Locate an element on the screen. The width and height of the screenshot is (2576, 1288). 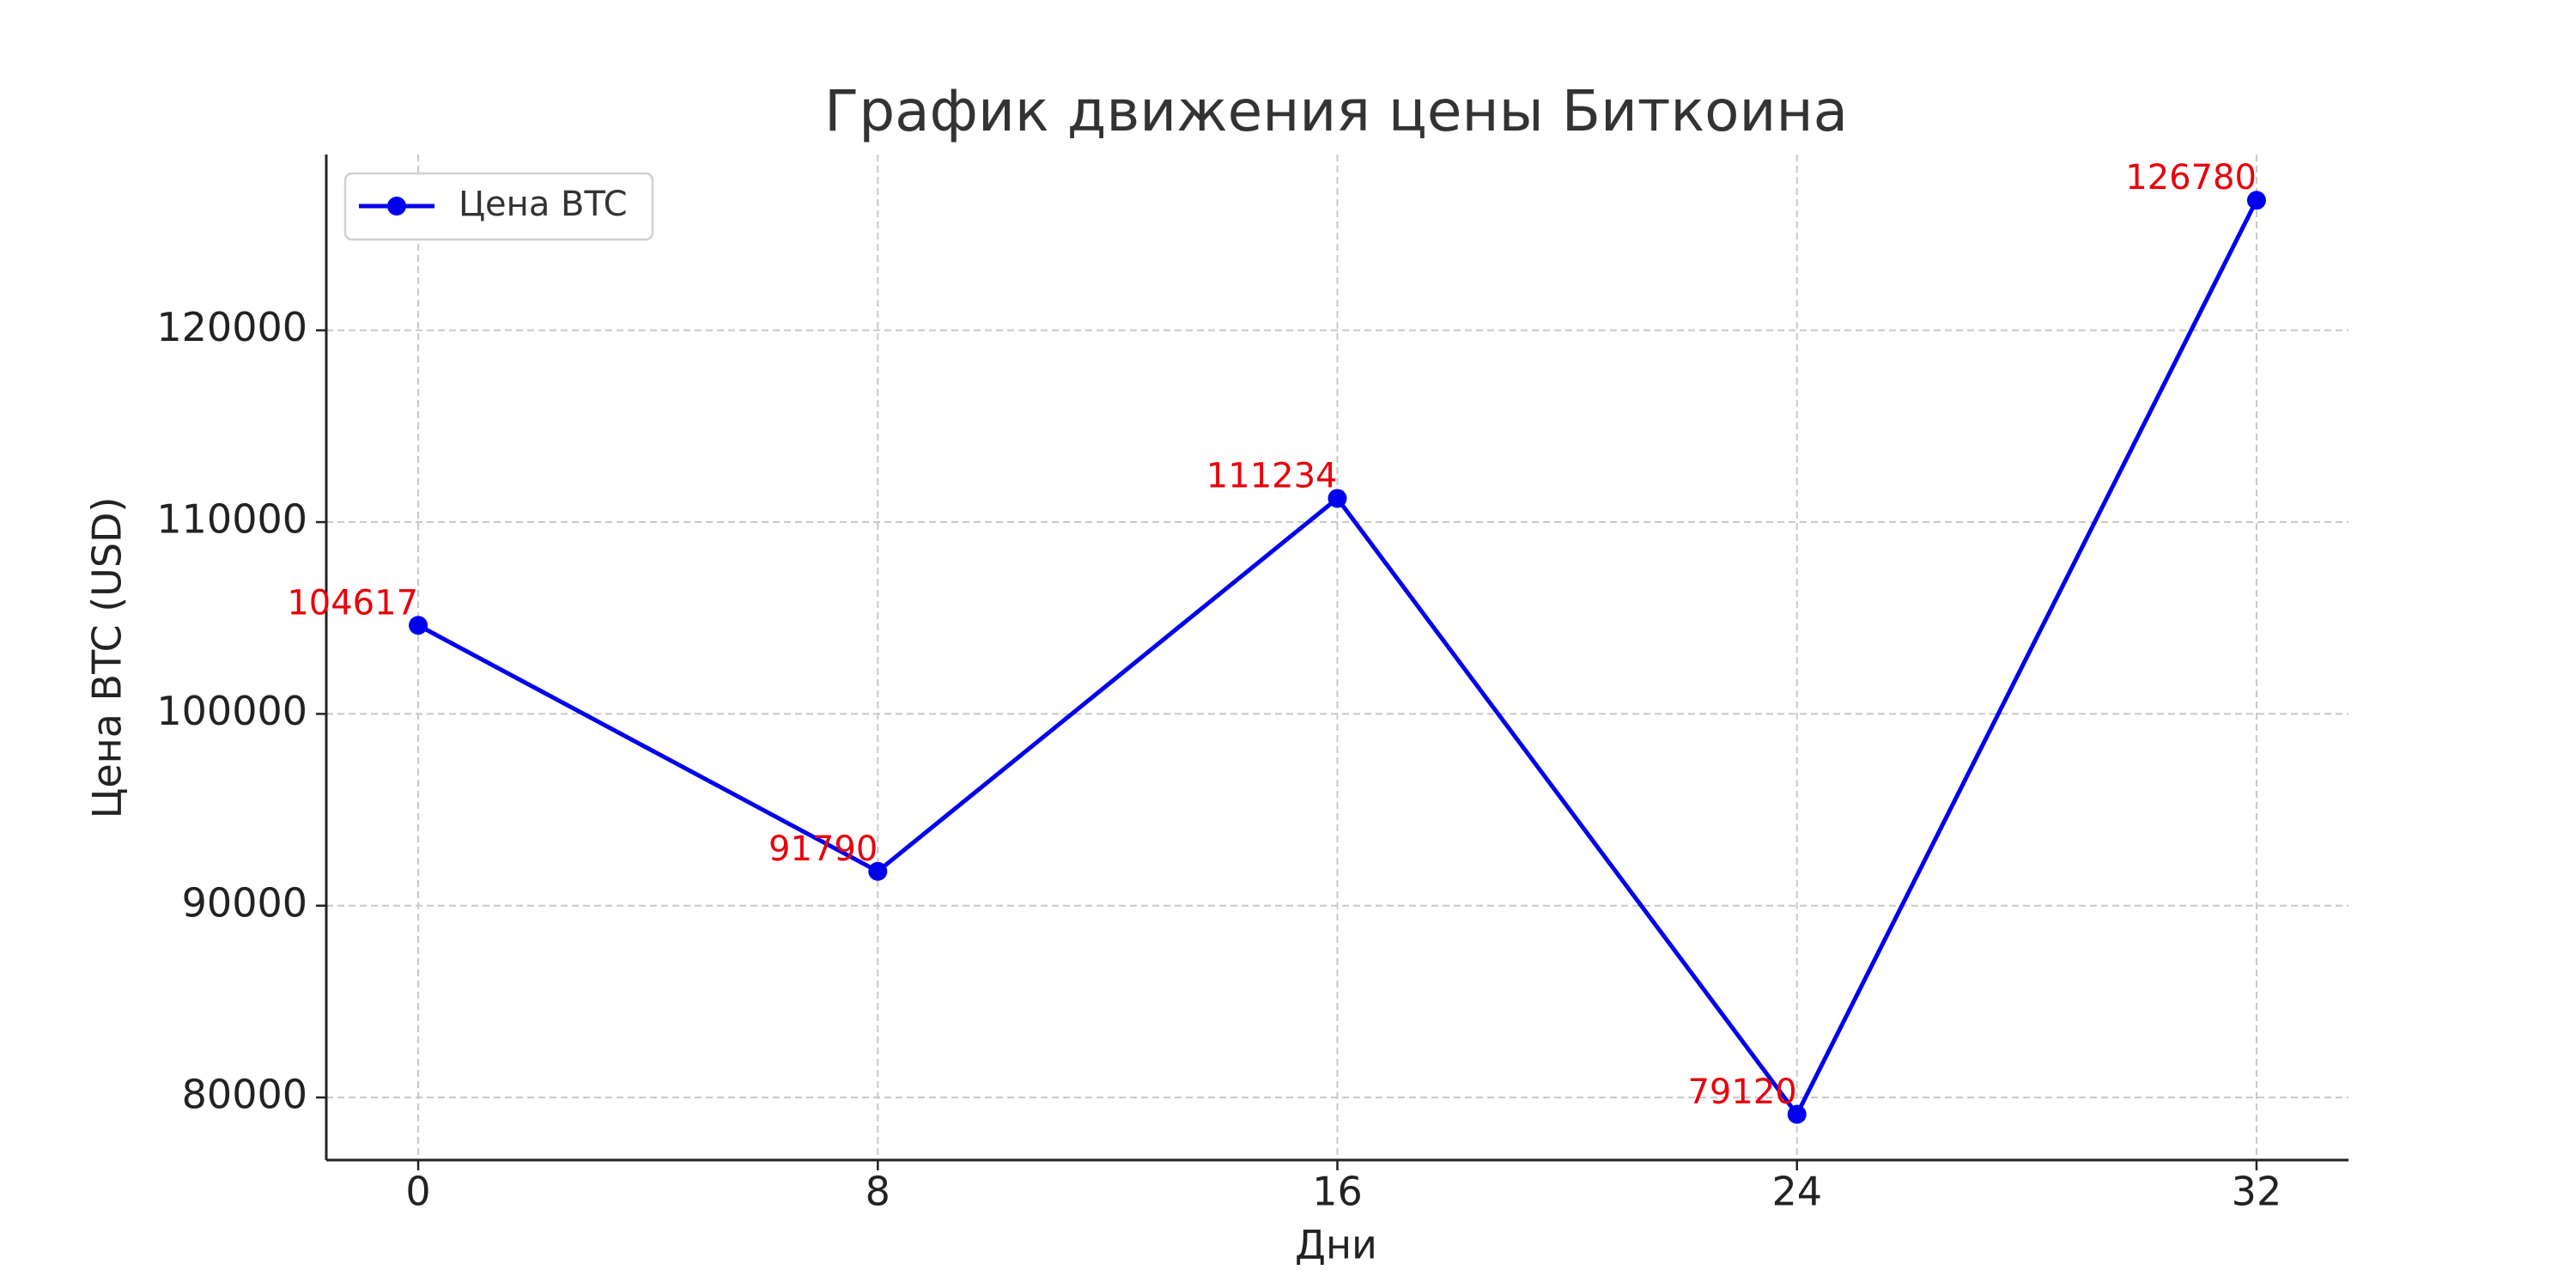
legend-label: Цена BTC is located at coordinates (543, 204).